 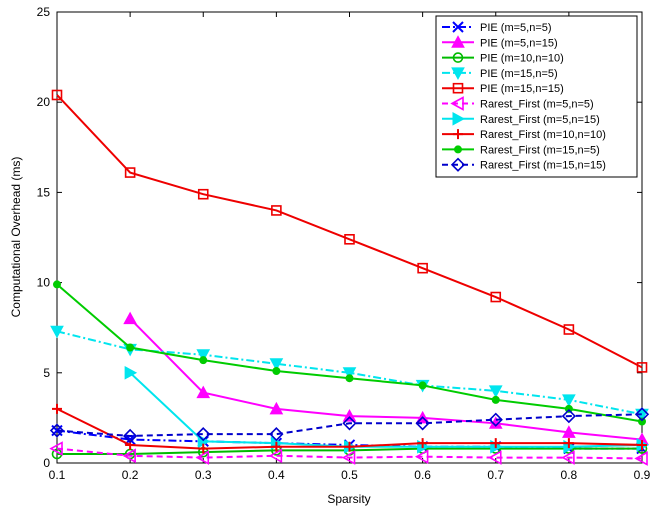 I want to click on legend-item: PIE (m=5,n=5), so click(x=497, y=27).